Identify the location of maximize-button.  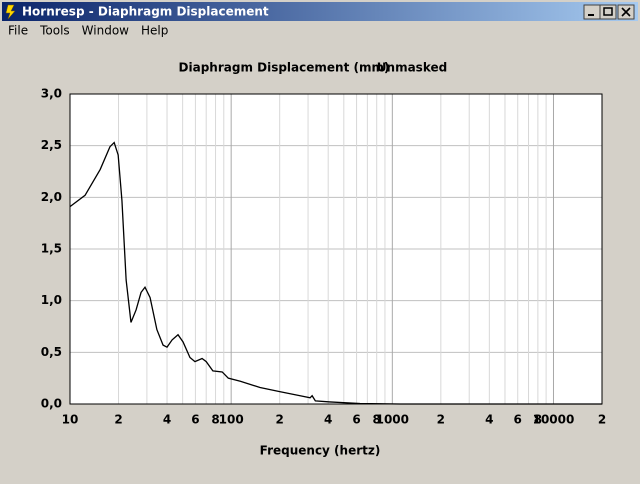
(608, 12).